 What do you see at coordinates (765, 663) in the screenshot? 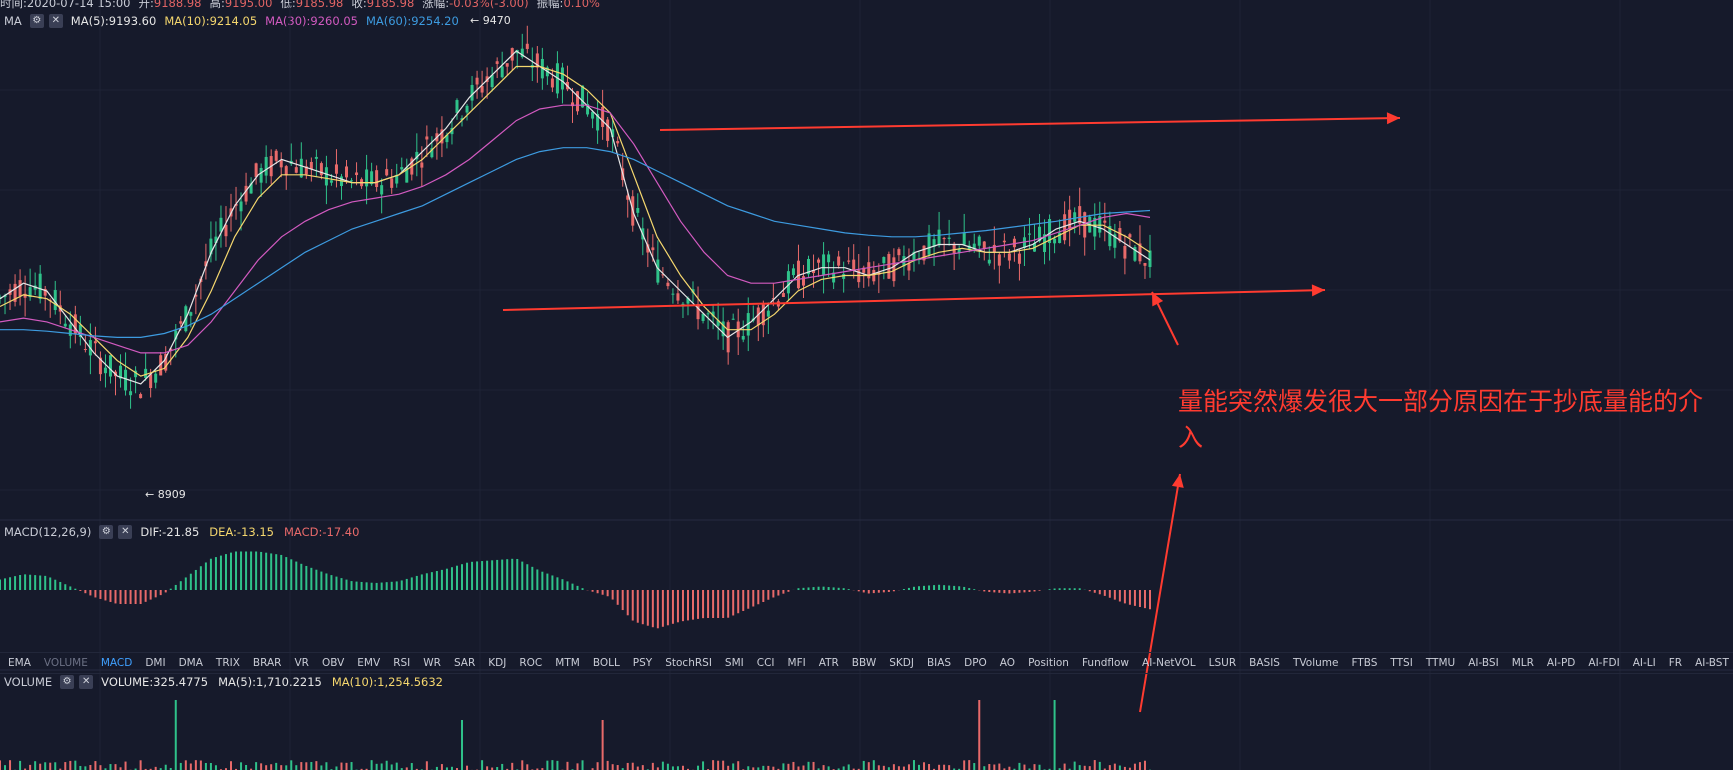
I see `tab-cci: CCI` at bounding box center [765, 663].